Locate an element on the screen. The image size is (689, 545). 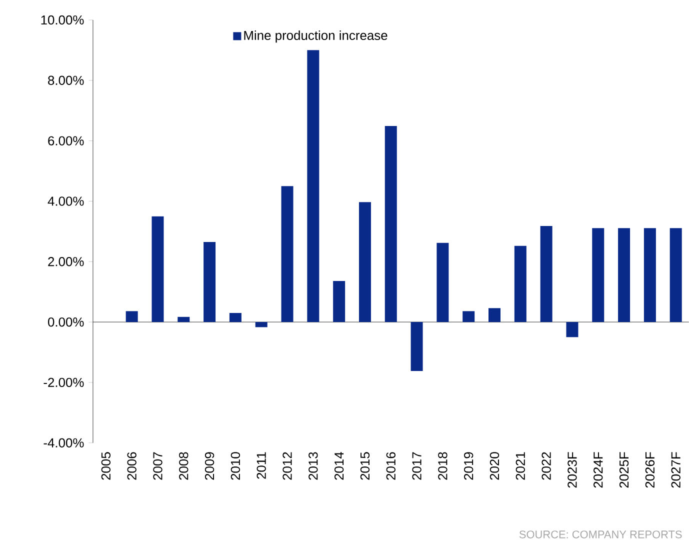
x-tick-label: 2025F is located at coordinates (624, 470).